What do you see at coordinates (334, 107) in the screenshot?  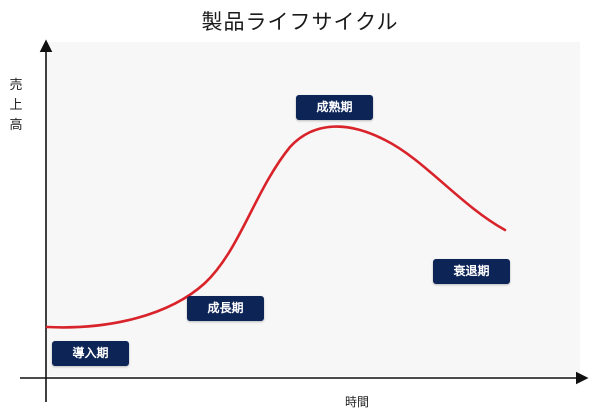 I see `stage-label-maturity: 成熟期` at bounding box center [334, 107].